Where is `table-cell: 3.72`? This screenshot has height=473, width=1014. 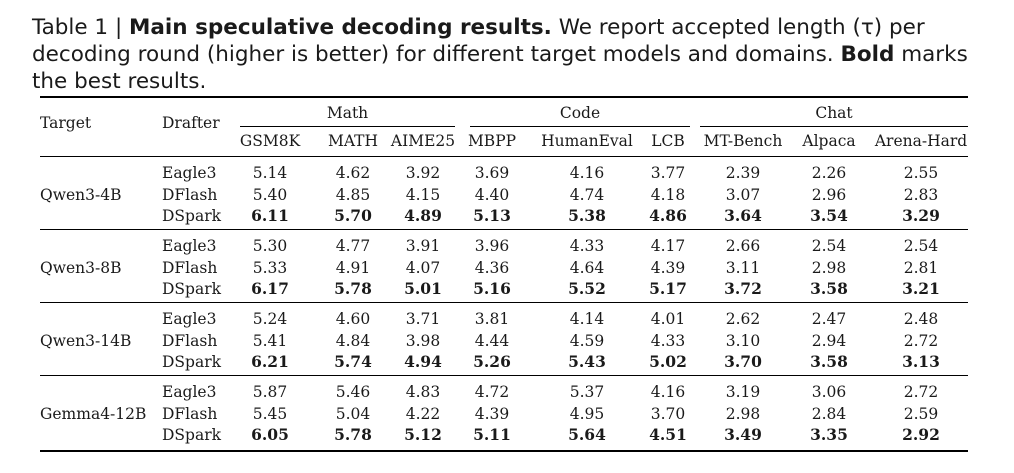
table-cell: 3.72 is located at coordinates (743, 288).